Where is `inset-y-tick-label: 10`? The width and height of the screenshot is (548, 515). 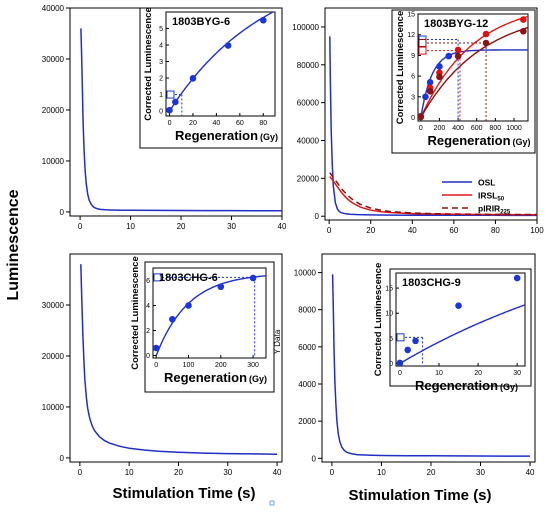
inset-y-tick-label: 10 is located at coordinates (389, 314).